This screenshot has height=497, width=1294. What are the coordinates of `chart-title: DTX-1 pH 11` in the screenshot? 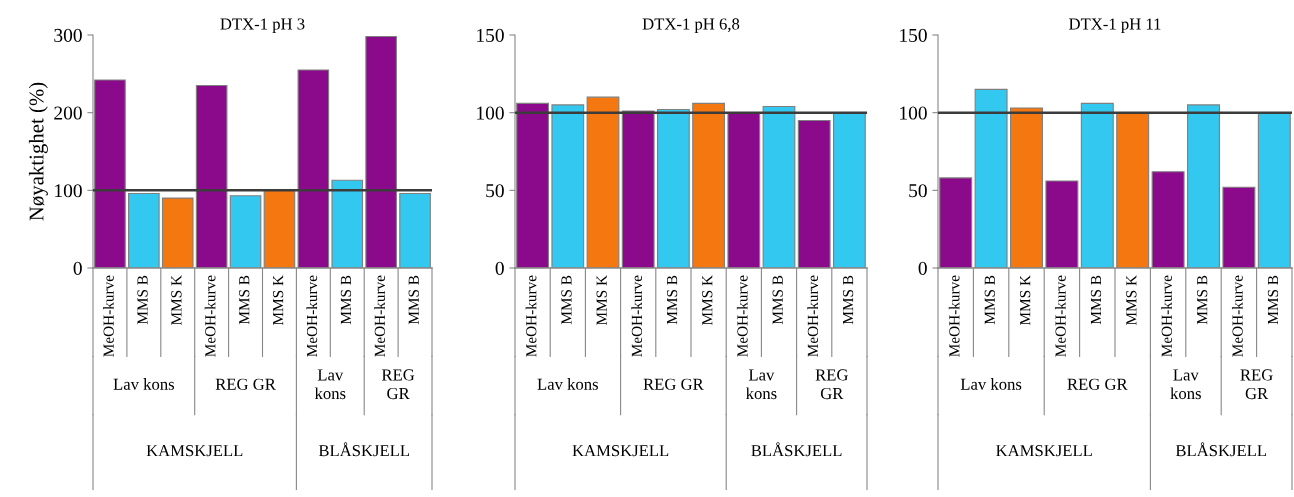 It's located at (1115, 25).